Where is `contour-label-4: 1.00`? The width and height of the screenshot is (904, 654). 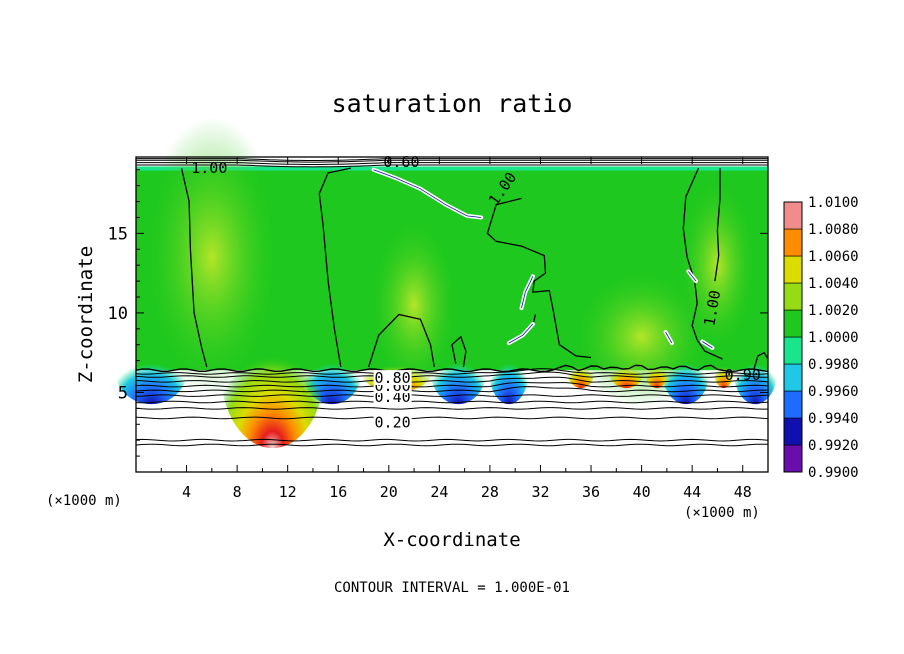
contour-label-4: 1.00 is located at coordinates (209, 168).